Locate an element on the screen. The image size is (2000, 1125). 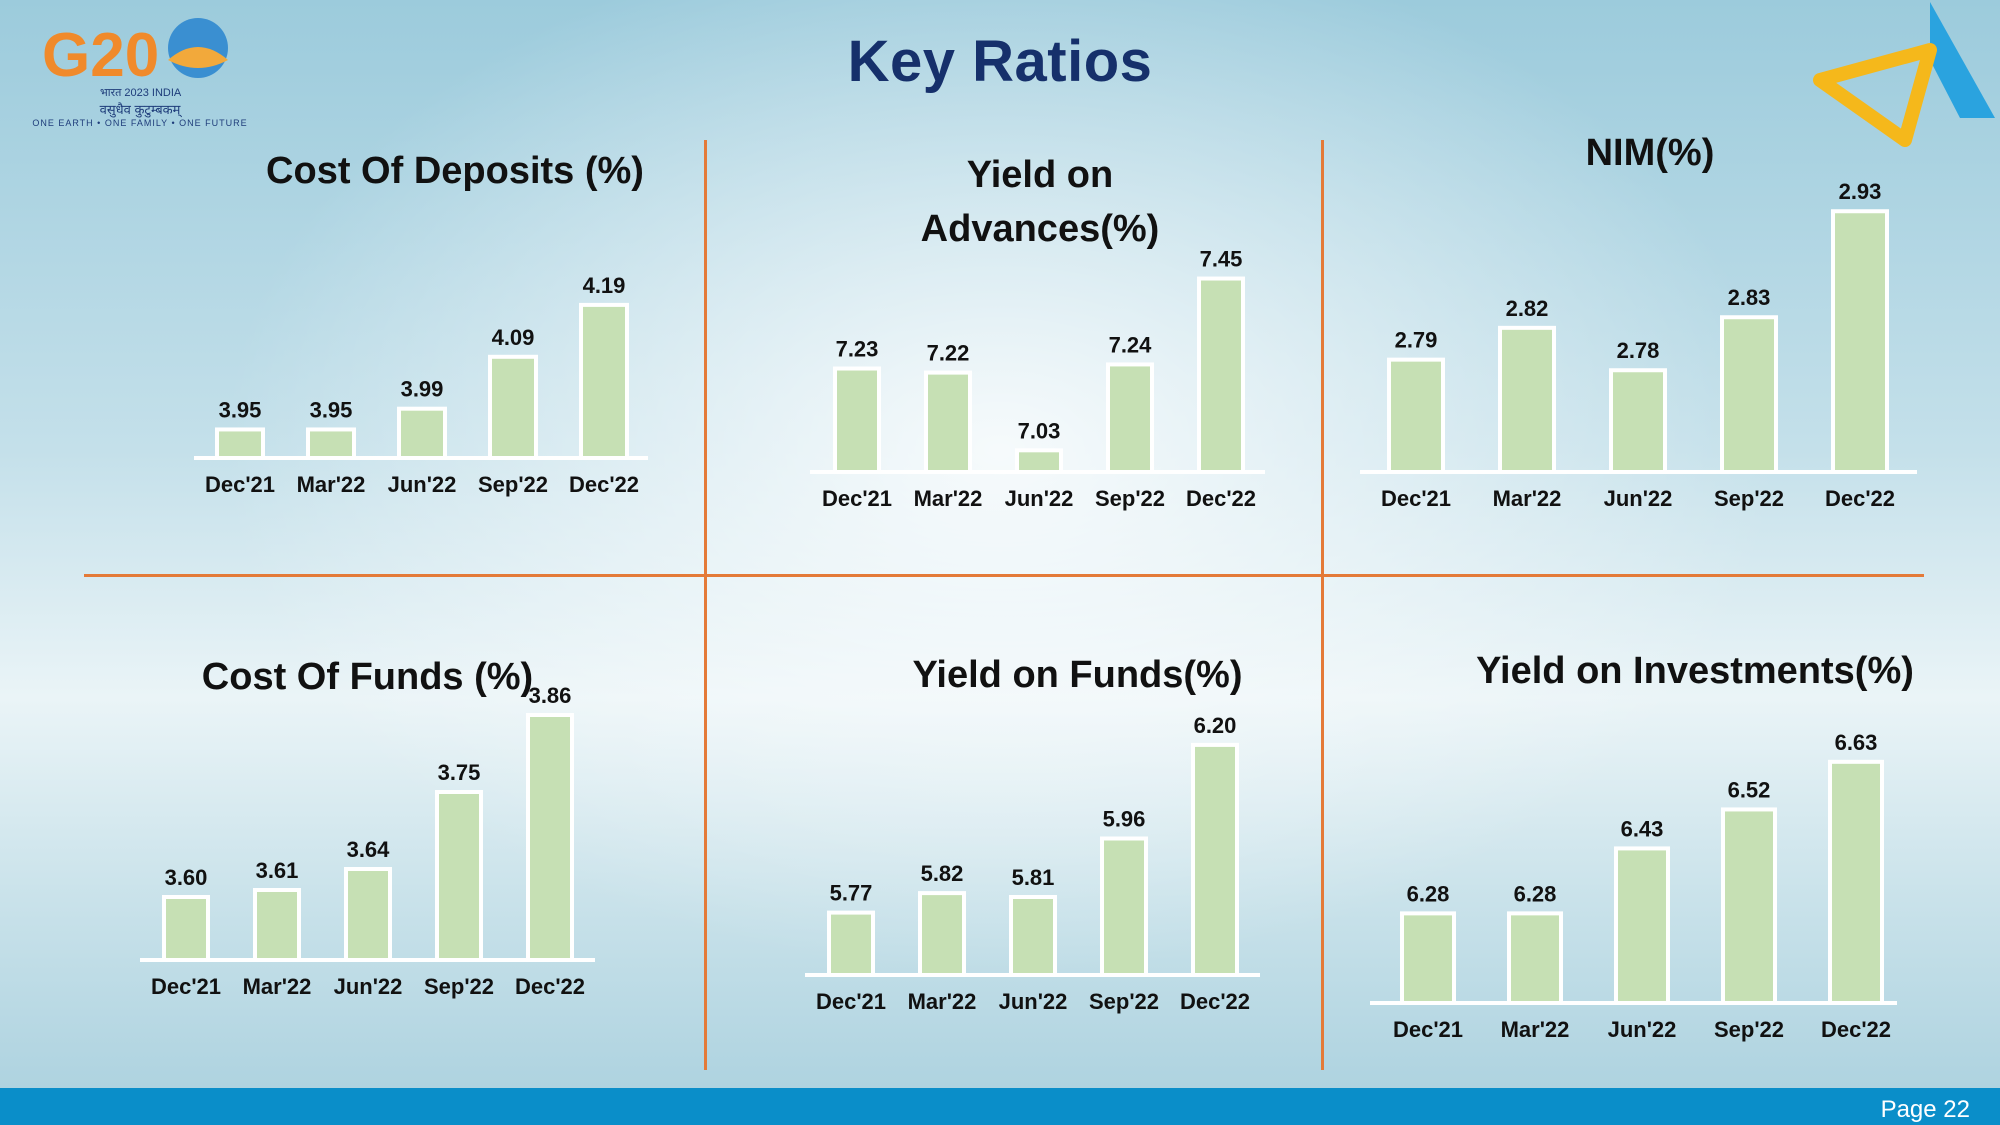
bar-value-label: 6.52 is located at coordinates (1749, 789).